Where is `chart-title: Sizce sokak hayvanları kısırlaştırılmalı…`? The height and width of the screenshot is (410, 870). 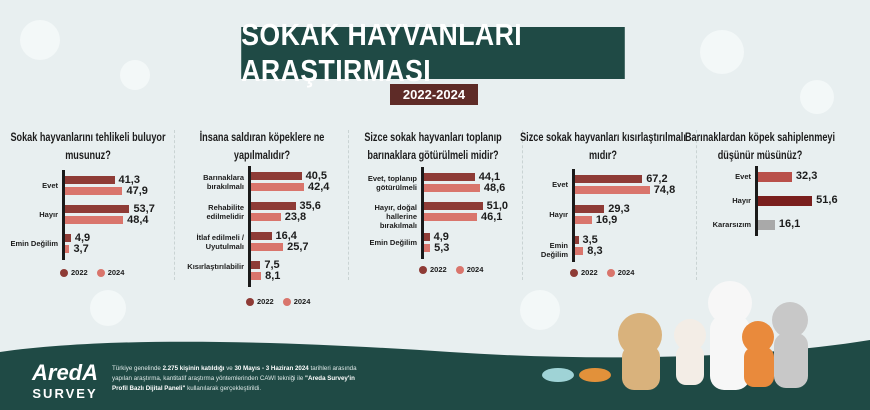 chart-title: Sizce sokak hayvanları kısırlaştırılmalı… is located at coordinates (603, 146).